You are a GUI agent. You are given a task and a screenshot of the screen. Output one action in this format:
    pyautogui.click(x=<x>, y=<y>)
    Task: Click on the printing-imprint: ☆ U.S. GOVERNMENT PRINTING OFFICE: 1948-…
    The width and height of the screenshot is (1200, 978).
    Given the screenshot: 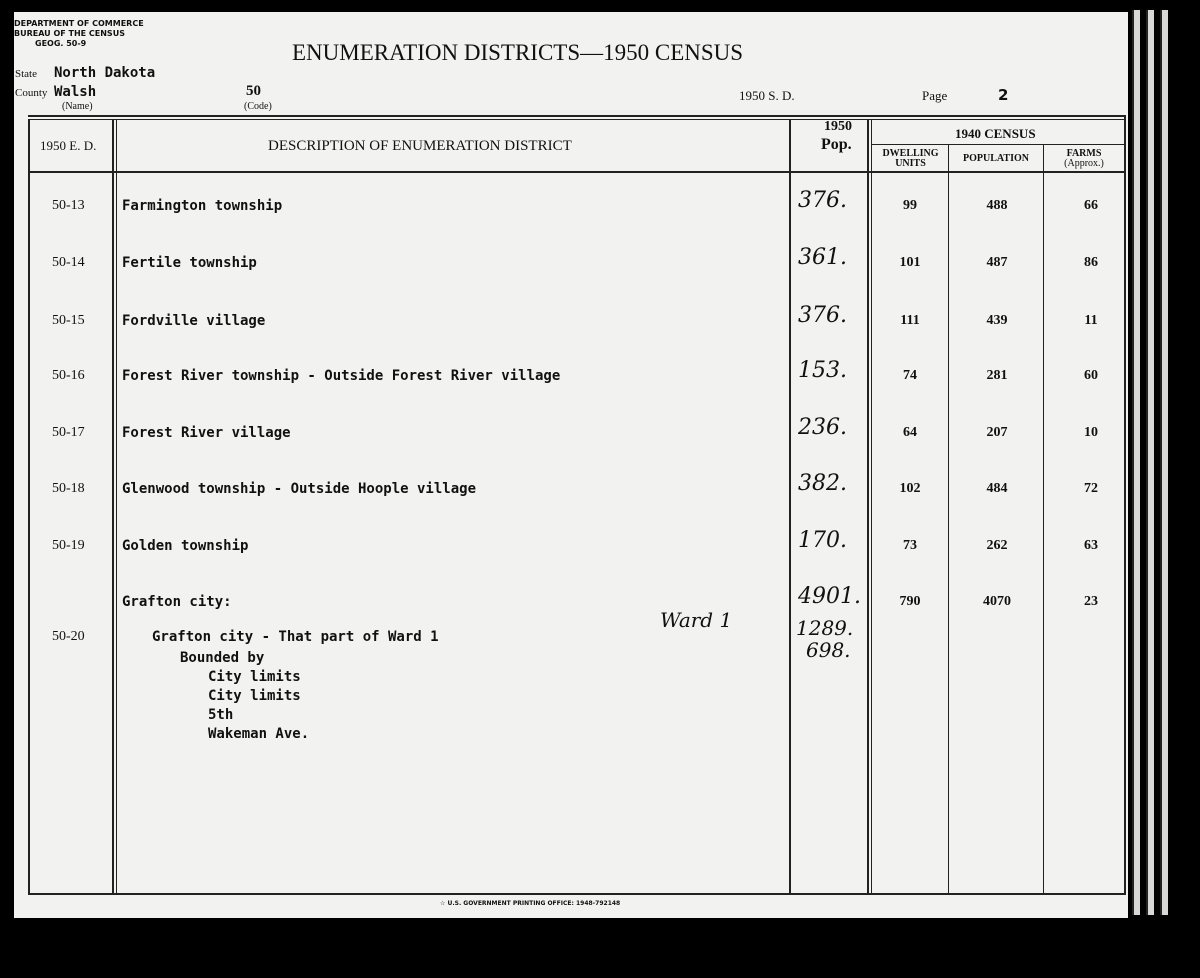 What is the action you would take?
    pyautogui.click(x=530, y=903)
    